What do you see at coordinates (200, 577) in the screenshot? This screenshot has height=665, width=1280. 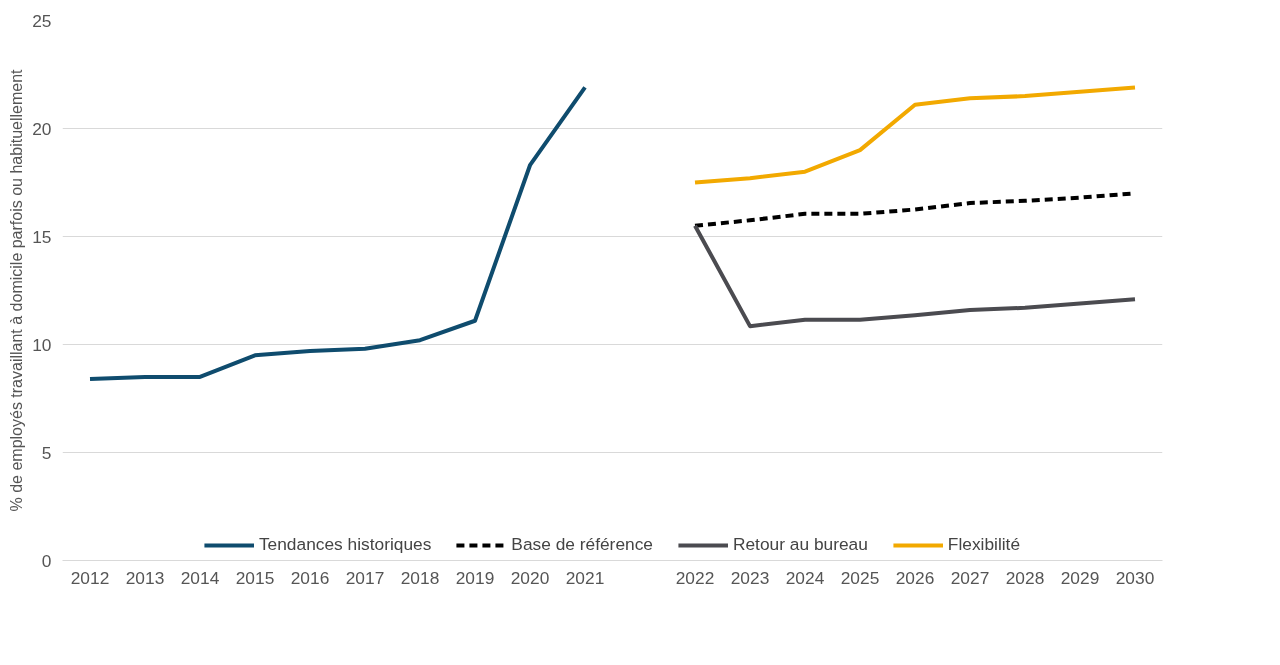 I see `x-tick-label: 2014` at bounding box center [200, 577].